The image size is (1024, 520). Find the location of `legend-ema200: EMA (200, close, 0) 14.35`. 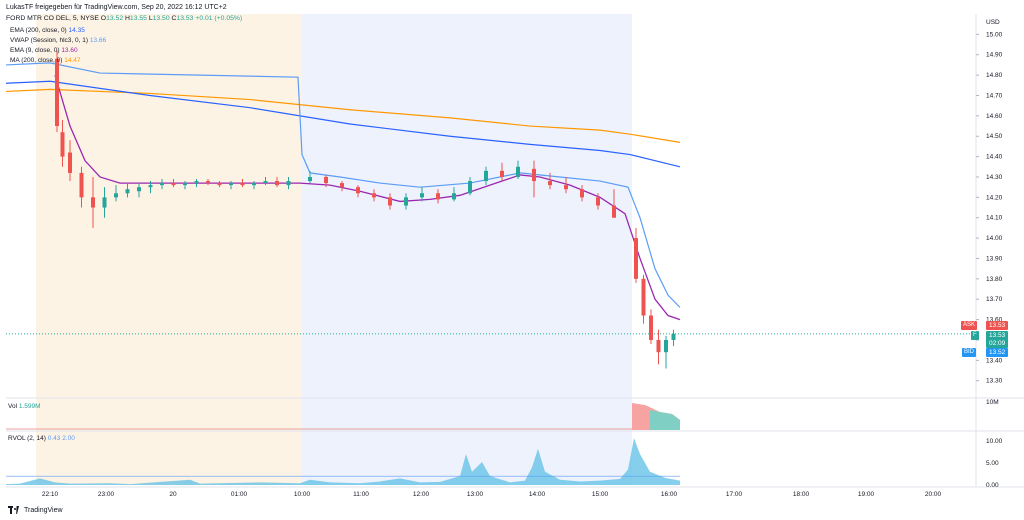

legend-ema200: EMA (200, close, 0) 14.35 is located at coordinates (47, 30).